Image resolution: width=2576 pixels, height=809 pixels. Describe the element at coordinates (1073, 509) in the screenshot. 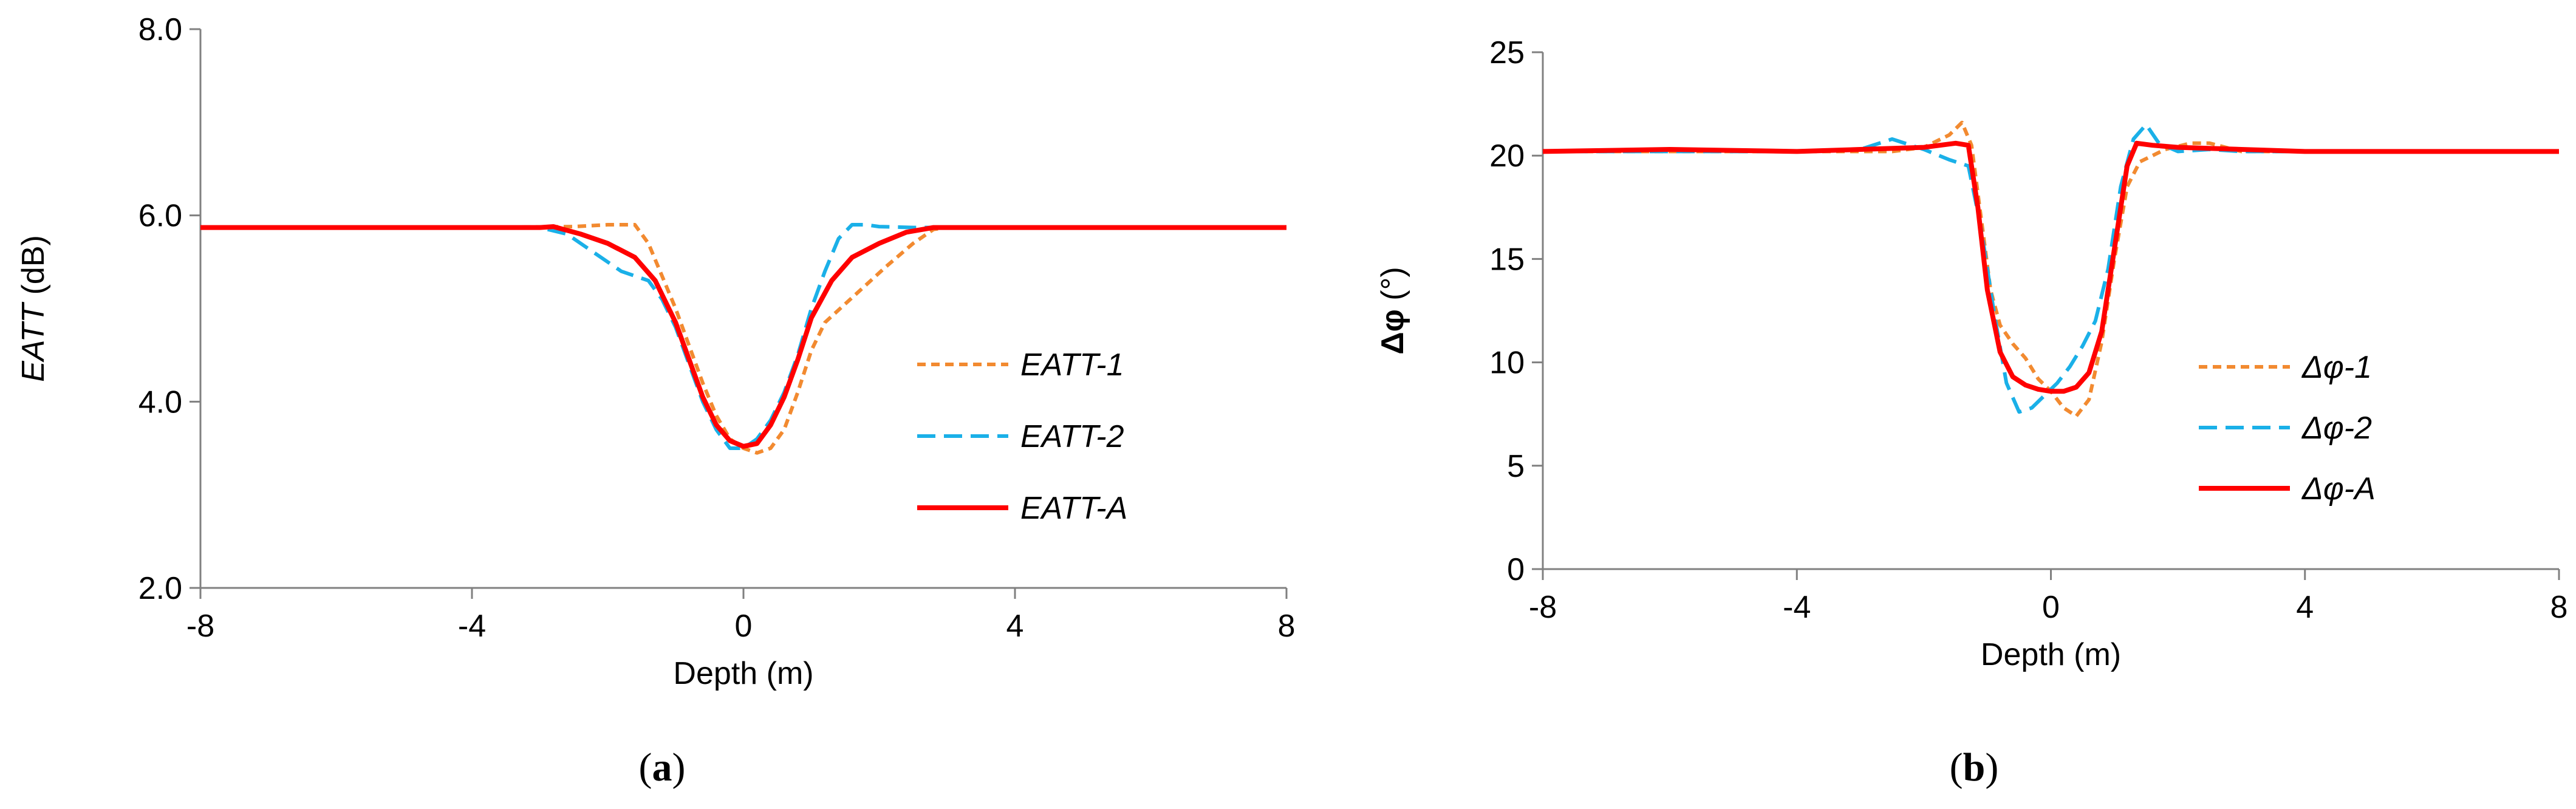

I see `chart-a-legend-label-3: EATT-A` at that location.